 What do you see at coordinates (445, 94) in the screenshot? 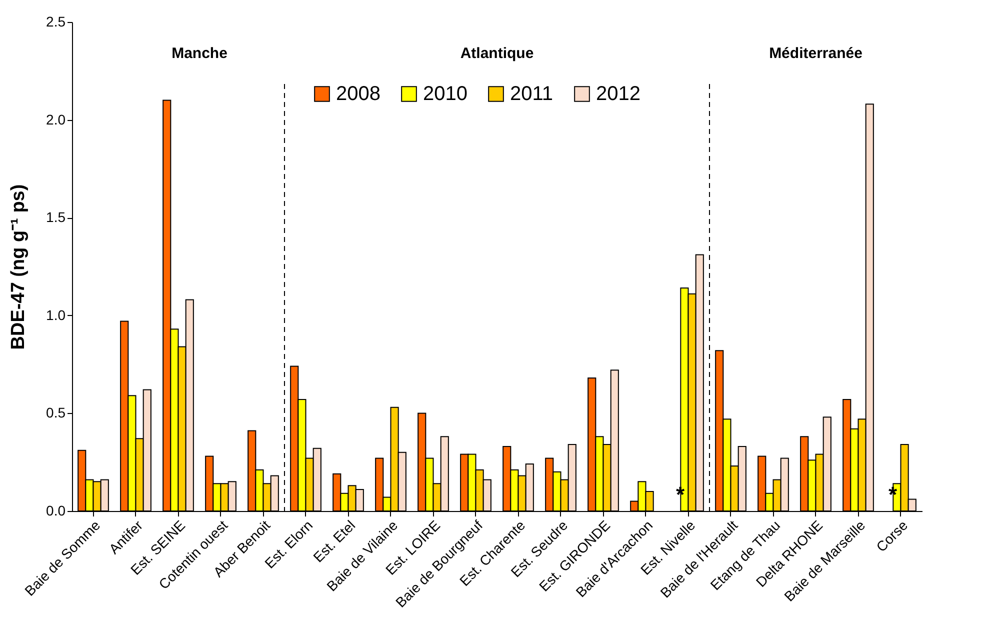
I see `legend-label: 2010` at bounding box center [445, 94].